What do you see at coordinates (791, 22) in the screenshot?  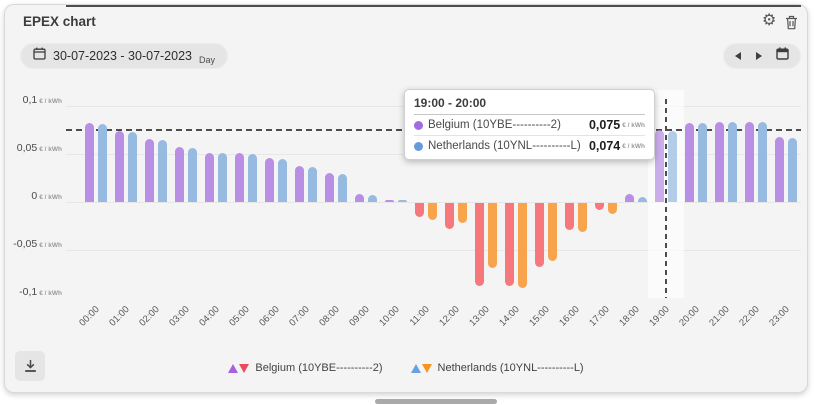 I see `trash-icon-glyph` at bounding box center [791, 22].